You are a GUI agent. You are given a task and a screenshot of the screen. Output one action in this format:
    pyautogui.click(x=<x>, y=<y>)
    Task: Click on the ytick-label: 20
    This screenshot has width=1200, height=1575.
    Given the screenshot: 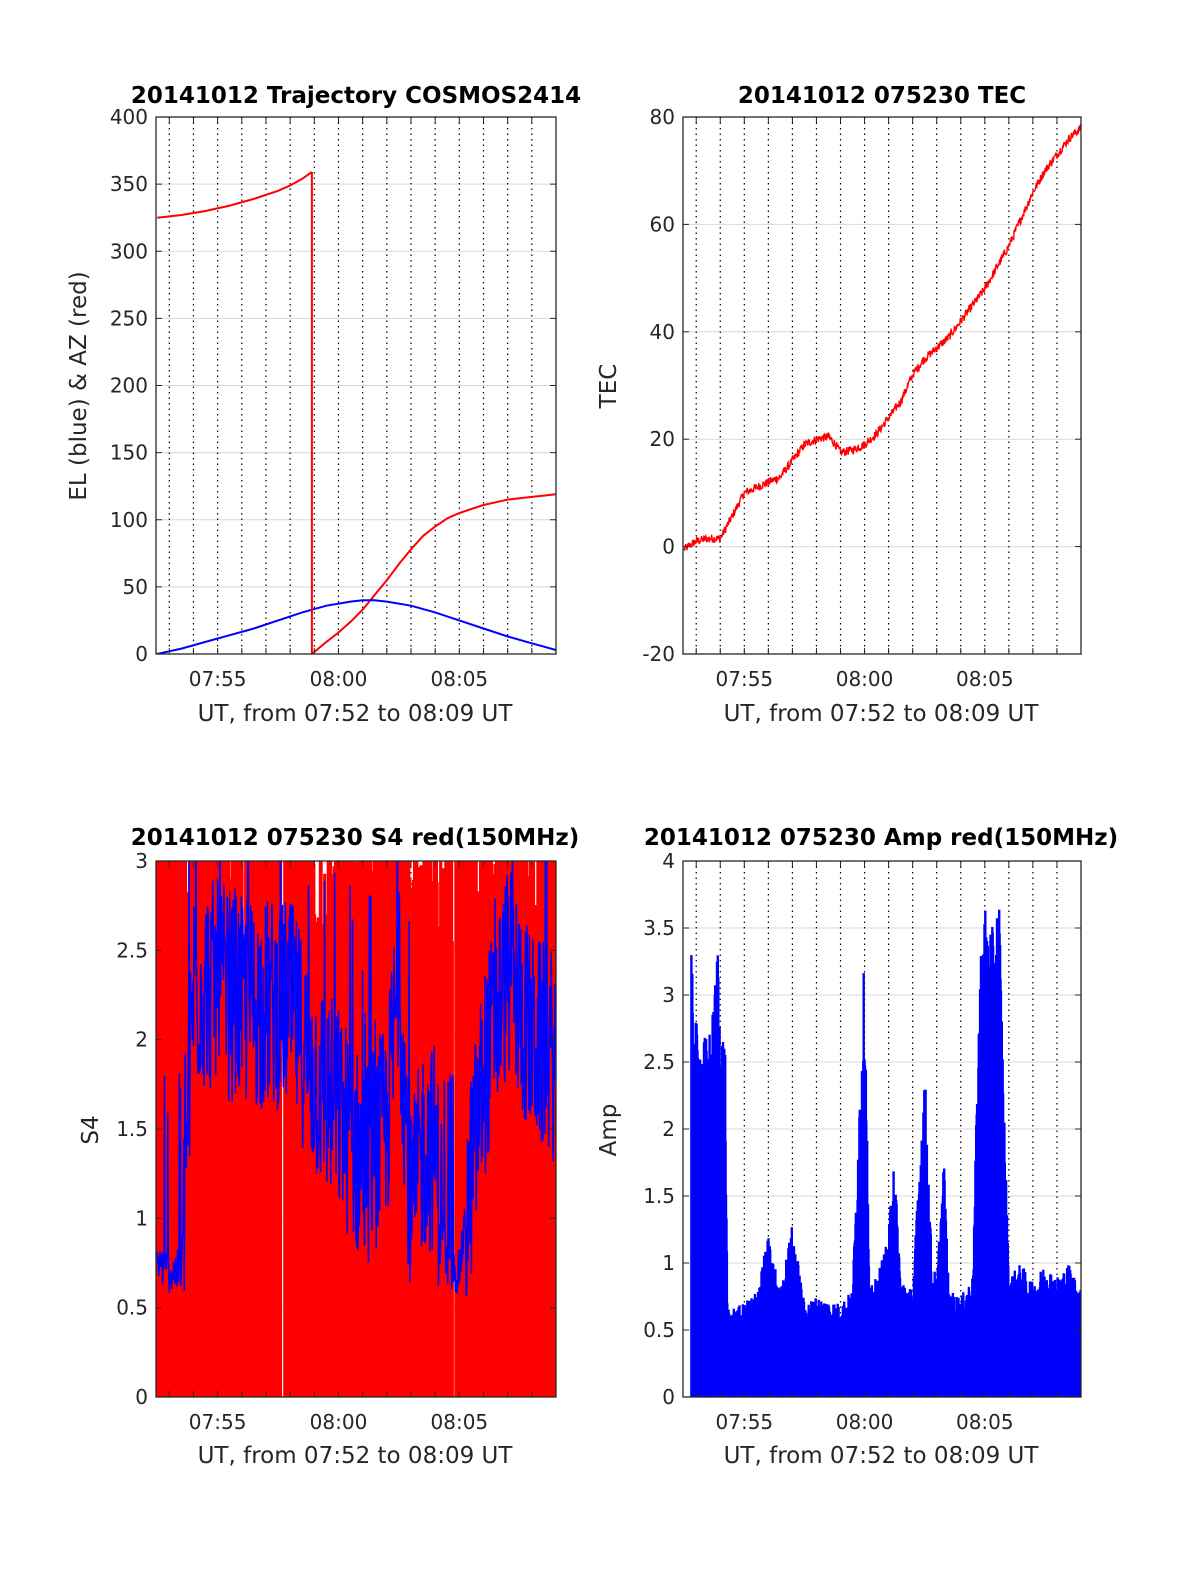 What is the action you would take?
    pyautogui.click(x=662, y=439)
    